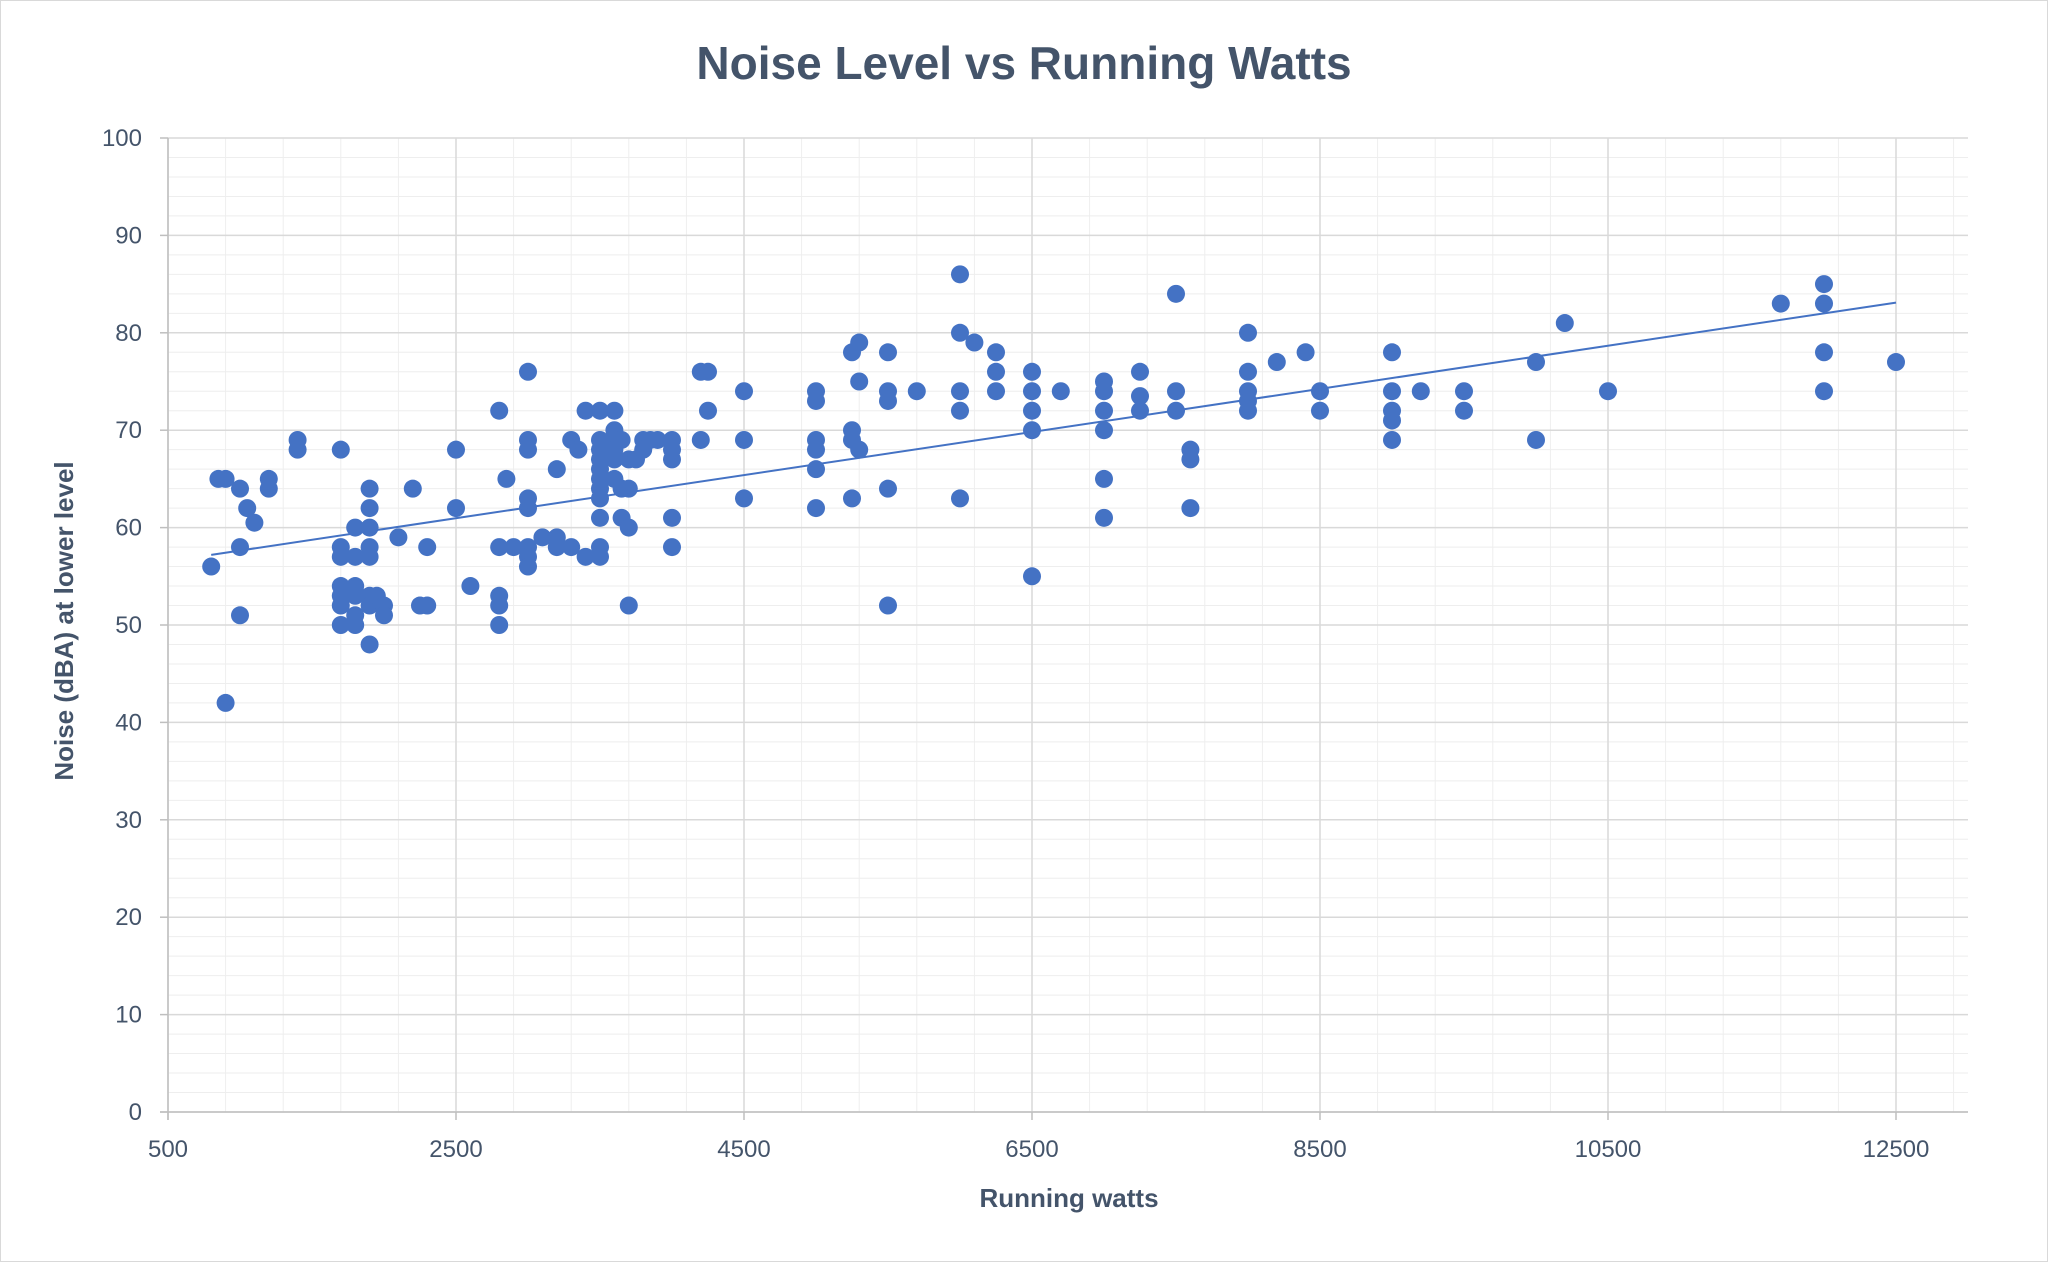 This screenshot has width=2048, height=1262. Describe the element at coordinates (128, 1015) in the screenshot. I see `y-tick-label: 10` at that location.